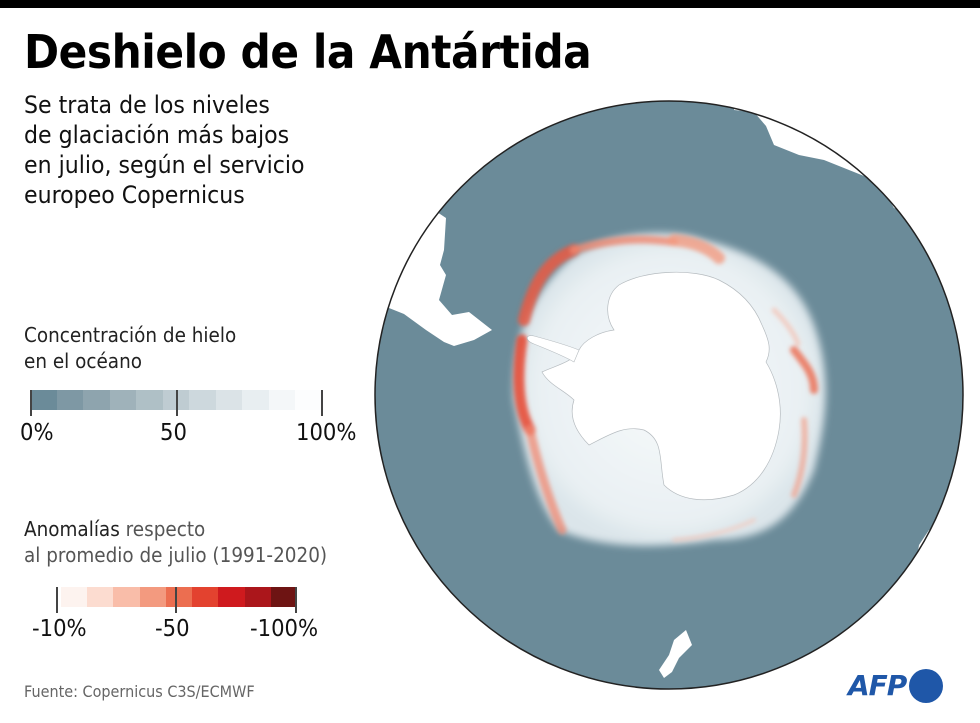  What do you see at coordinates (490, 4) in the screenshot?
I see `top-rule` at bounding box center [490, 4].